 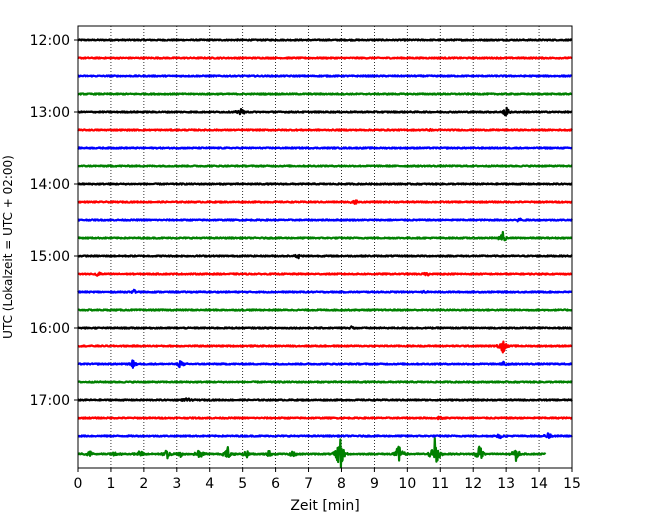 What do you see at coordinates (209, 484) in the screenshot?
I see `x-tick-label: 4` at bounding box center [209, 484].